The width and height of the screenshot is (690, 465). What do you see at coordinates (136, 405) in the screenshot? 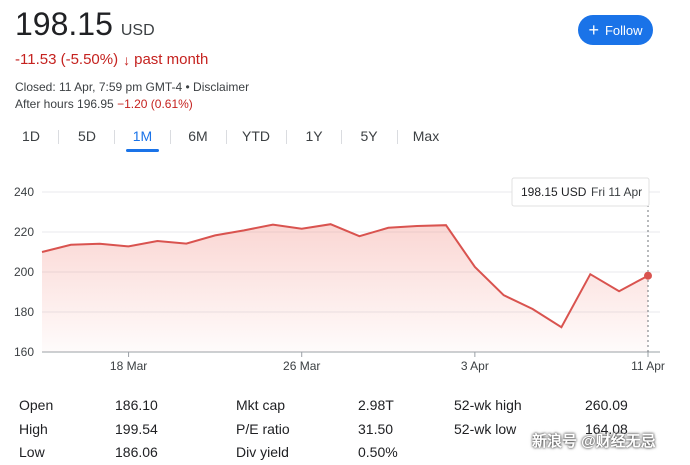
I see `stat-open-value: 186.10` at bounding box center [136, 405].